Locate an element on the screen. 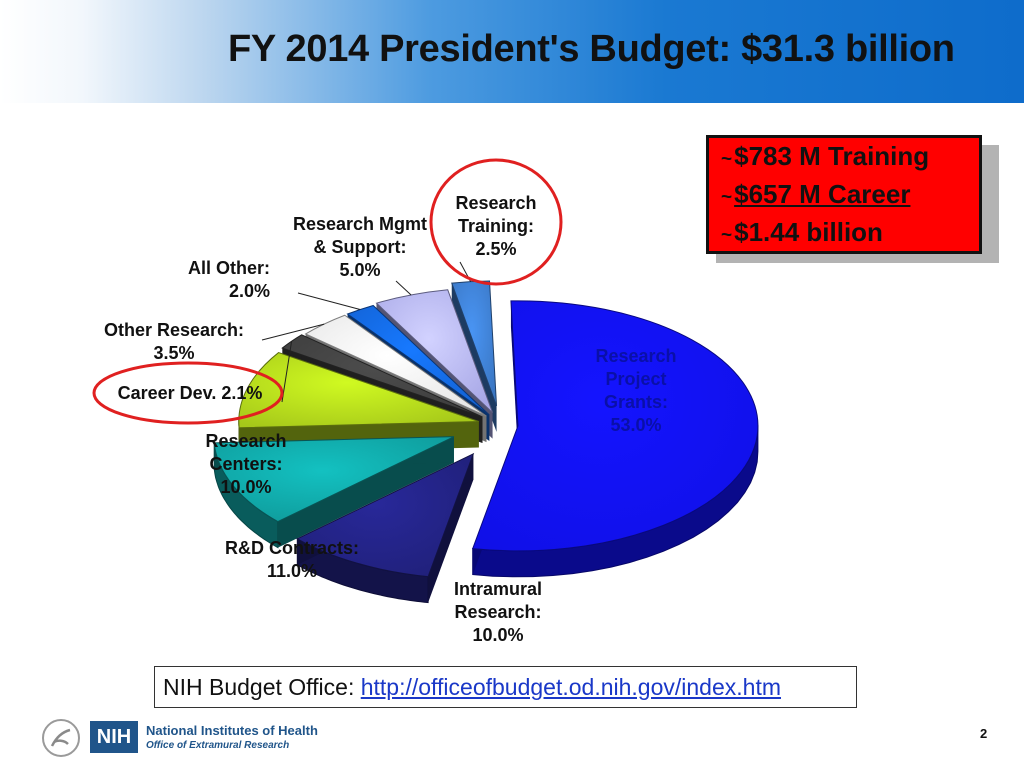  slice-top-research-project-grants is located at coordinates (615, 426).